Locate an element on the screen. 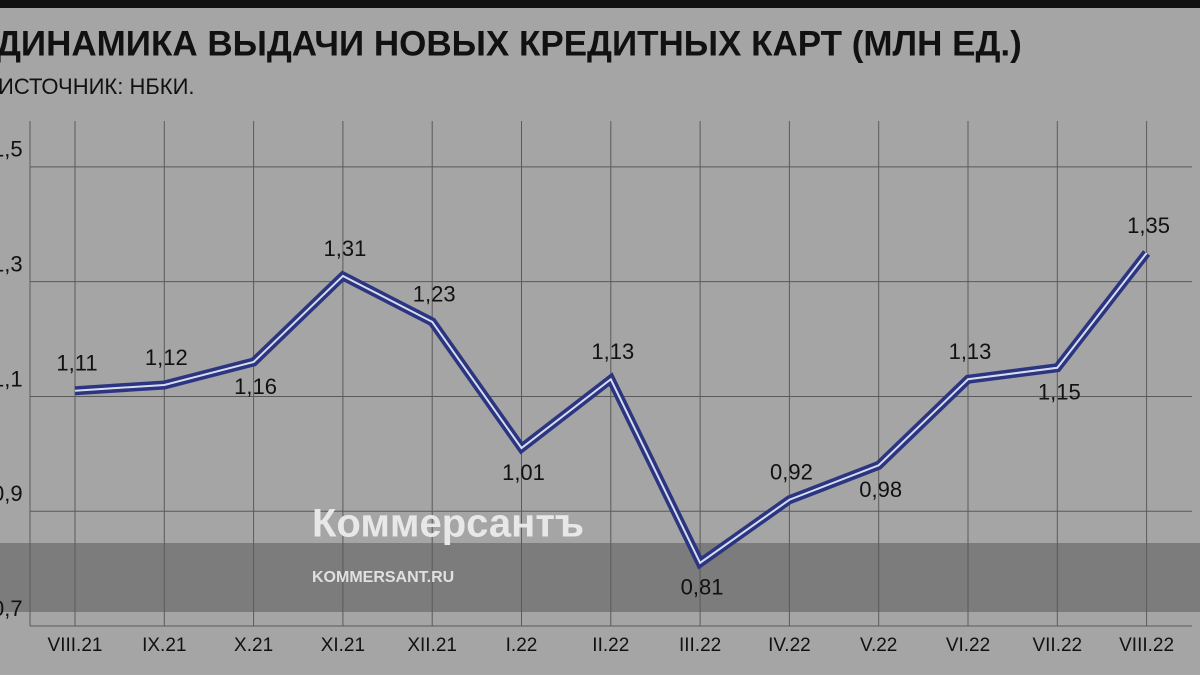 The height and width of the screenshot is (675, 1200). x-tick-label: II.22 is located at coordinates (610, 645).